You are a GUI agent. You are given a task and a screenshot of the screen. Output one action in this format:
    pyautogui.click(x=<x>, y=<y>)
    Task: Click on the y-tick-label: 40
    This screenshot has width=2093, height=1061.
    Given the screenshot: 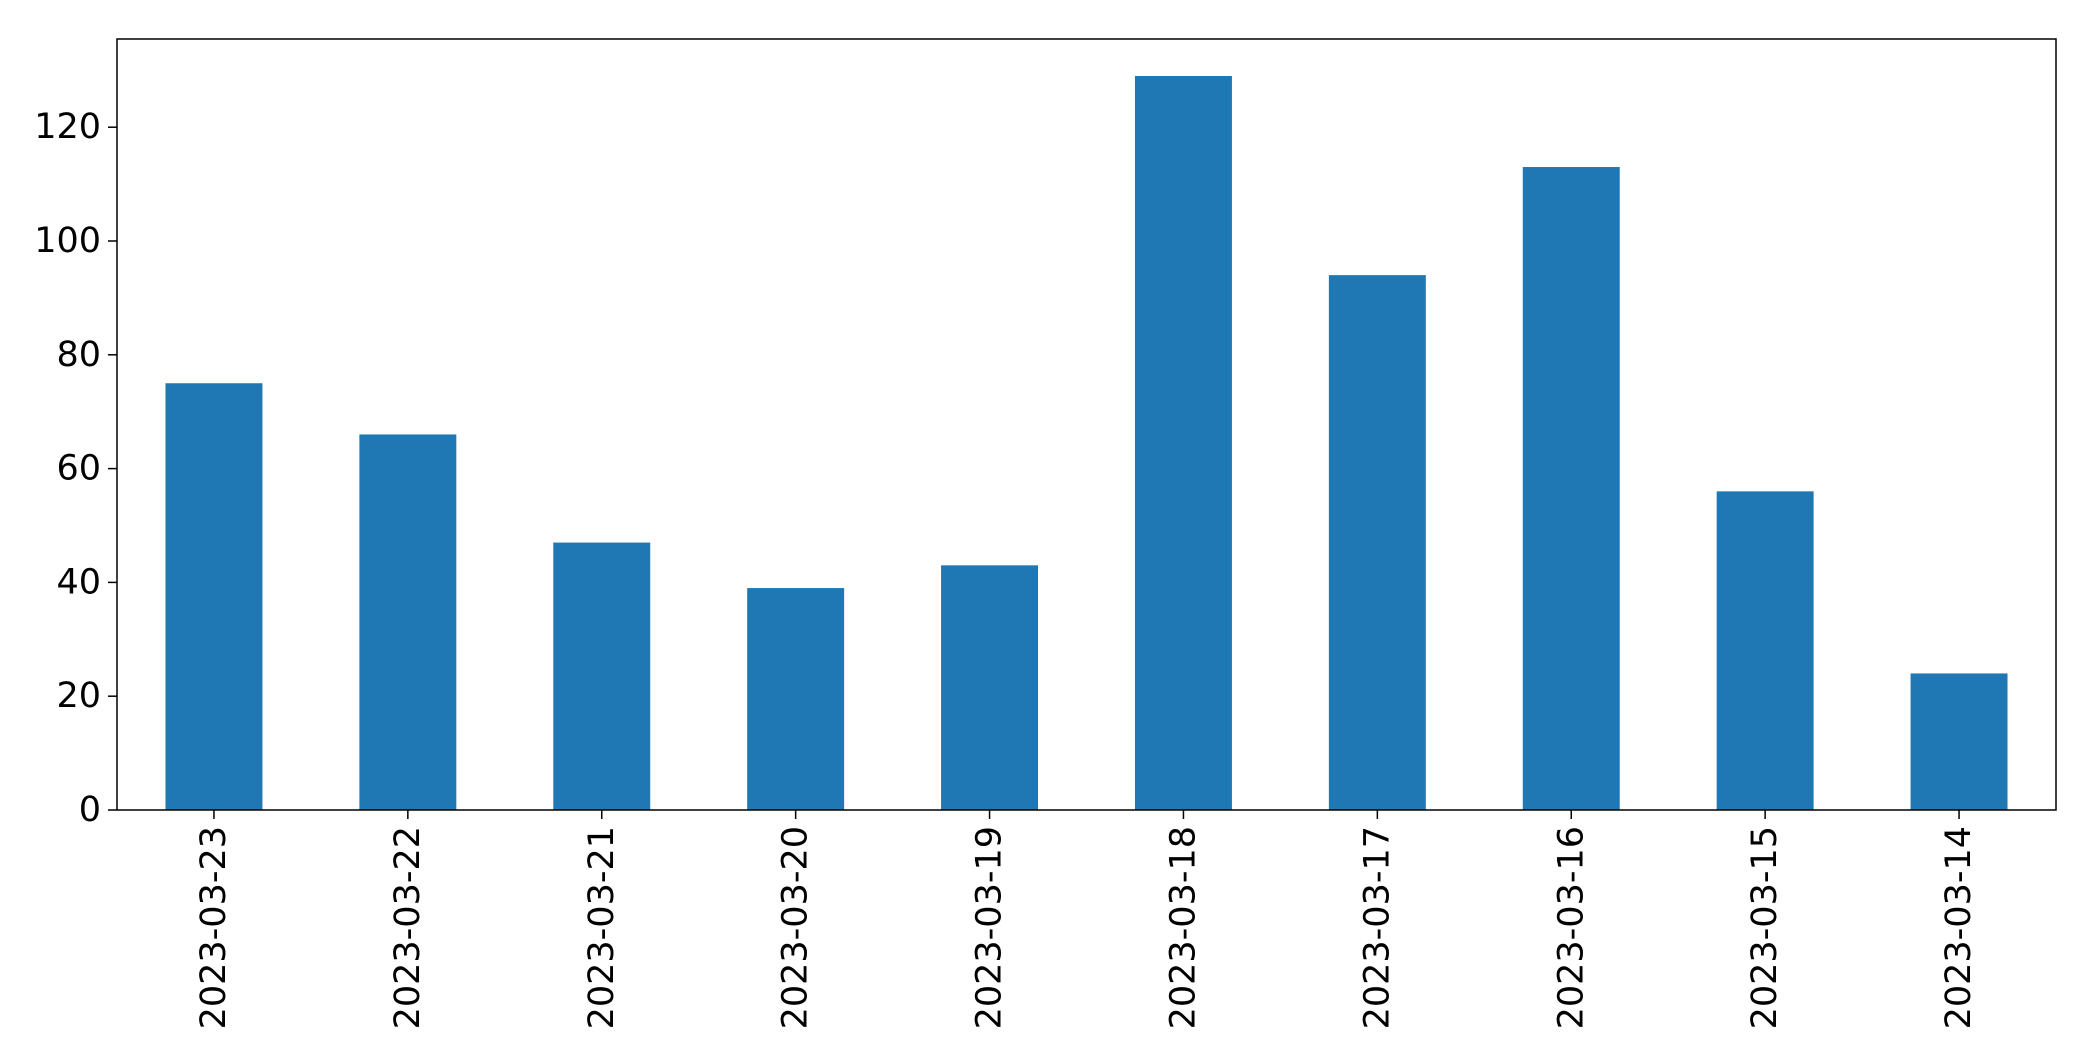 What is the action you would take?
    pyautogui.click(x=78, y=582)
    